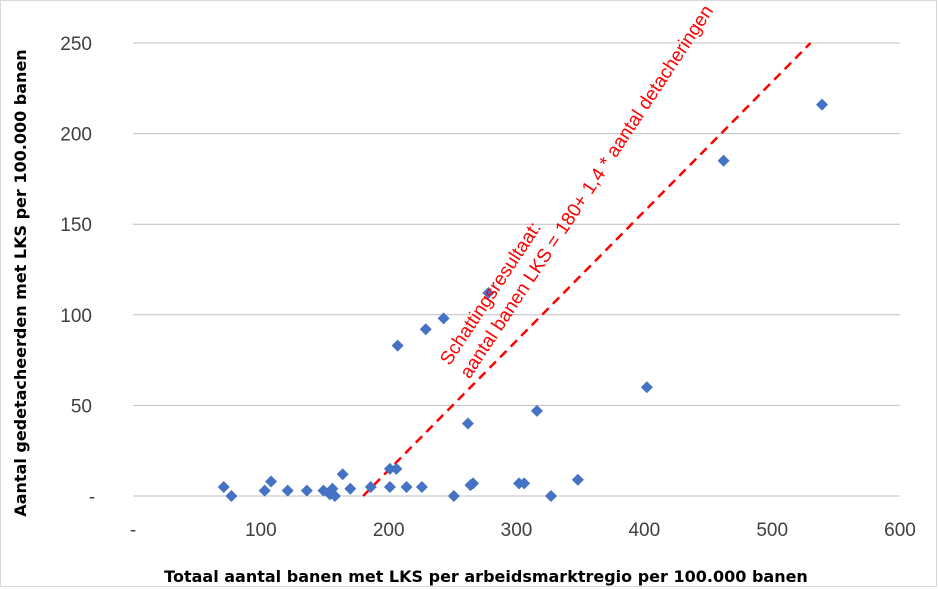 The width and height of the screenshot is (939, 589). I want to click on y-tick-label: 100, so click(76, 316).